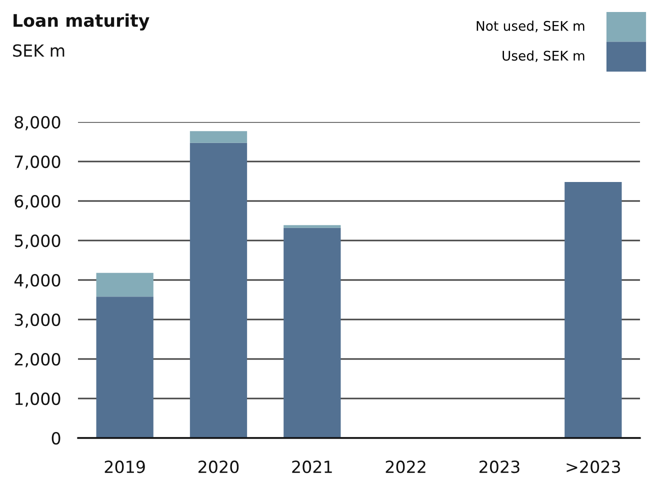  Describe the element at coordinates (37, 320) in the screenshot. I see `y-tick-label: 3,000` at that location.